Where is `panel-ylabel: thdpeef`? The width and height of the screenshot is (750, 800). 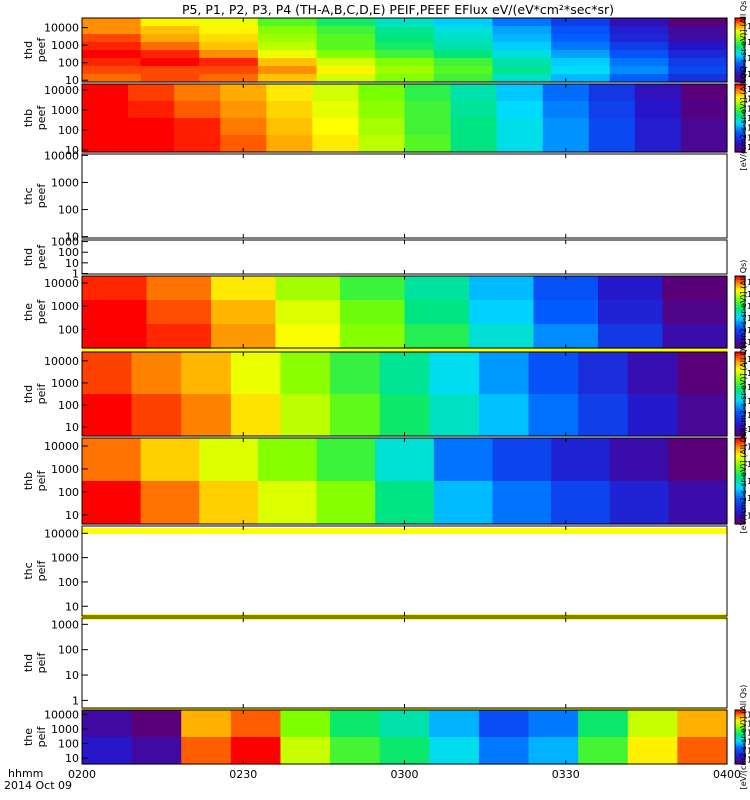
panel-ylabel: thdpeef is located at coordinates (35, 50).